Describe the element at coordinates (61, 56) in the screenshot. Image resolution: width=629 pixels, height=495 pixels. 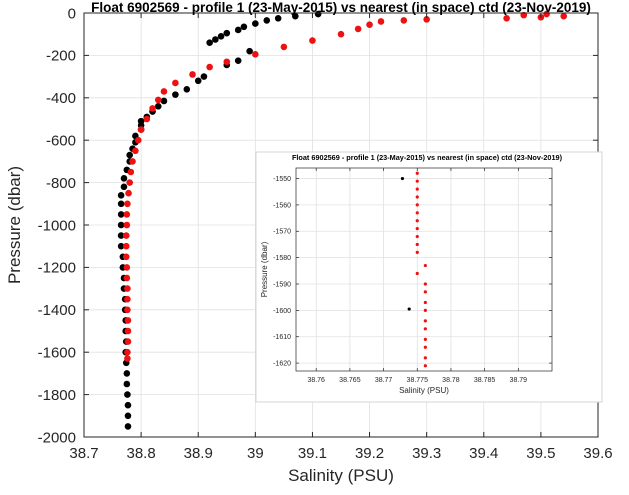
I see `main-y-tick-label: -200` at that location.